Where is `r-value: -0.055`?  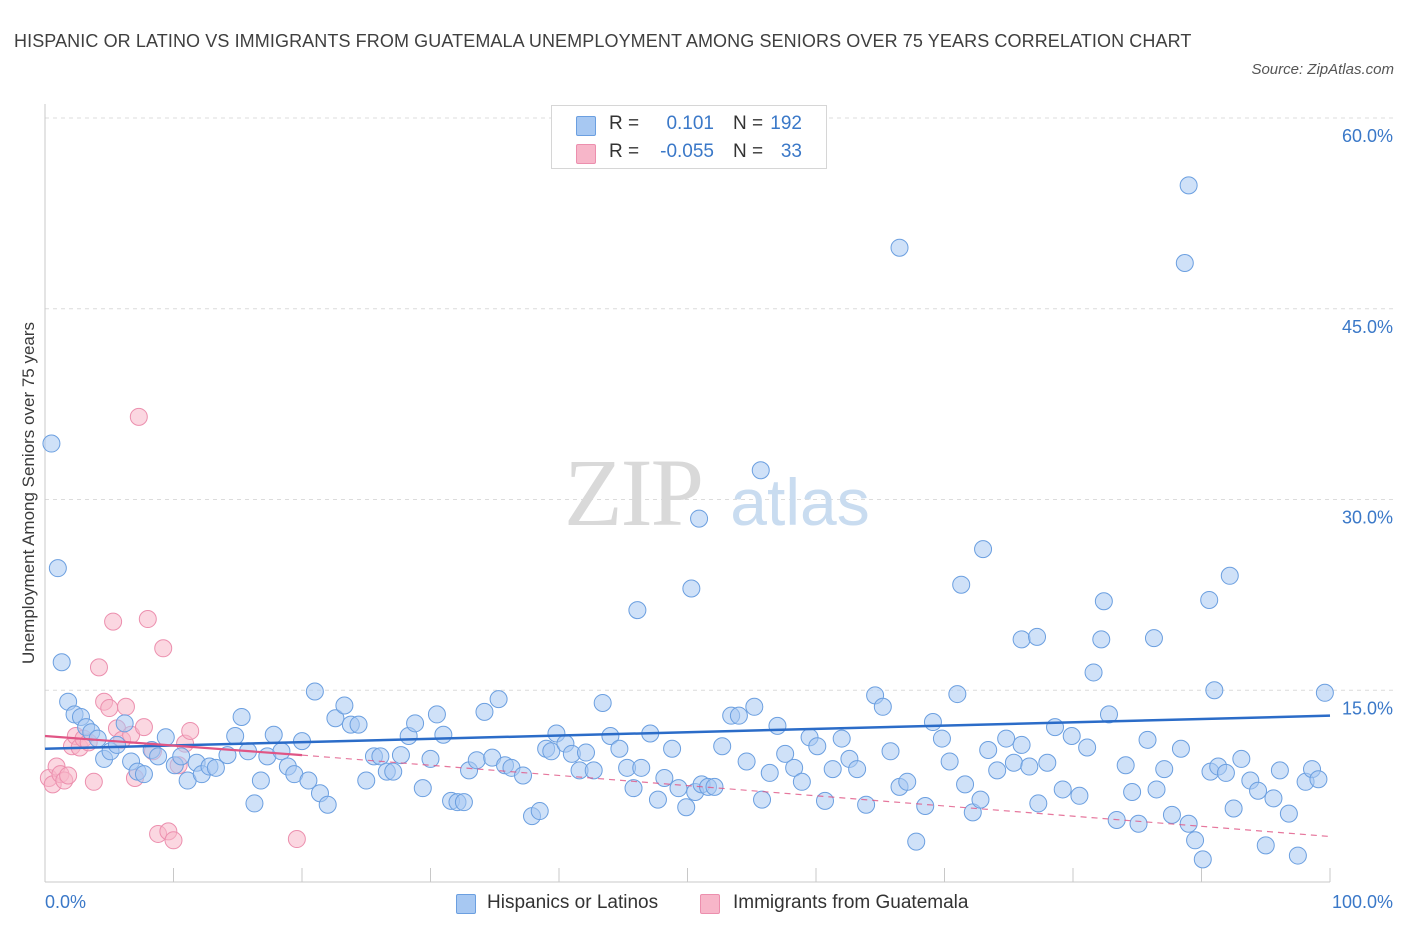
r-value: -0.055 is located at coordinates (687, 151).